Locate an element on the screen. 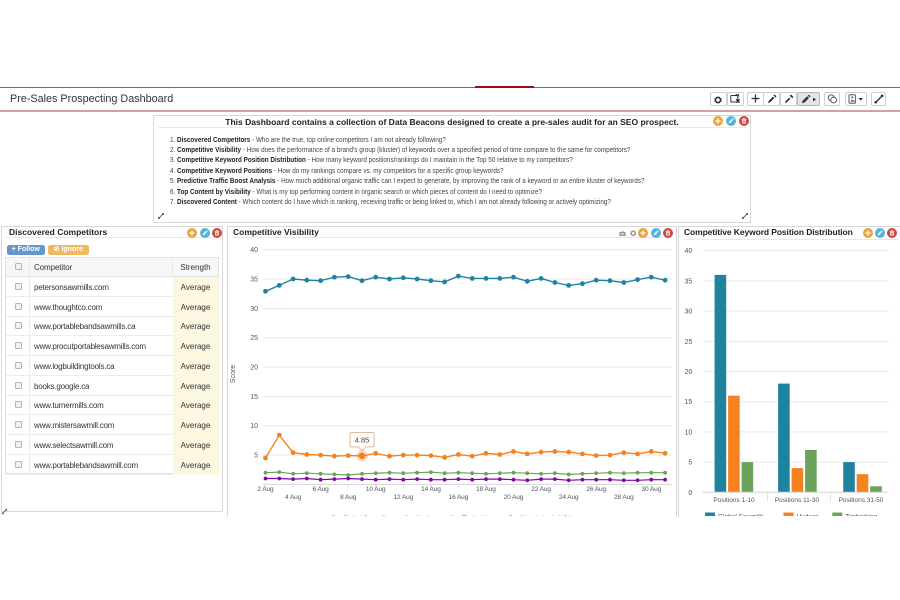 Image resolution: width=900 pixels, height=600 pixels. svg-text: 10 Aug is located at coordinates (376, 489).